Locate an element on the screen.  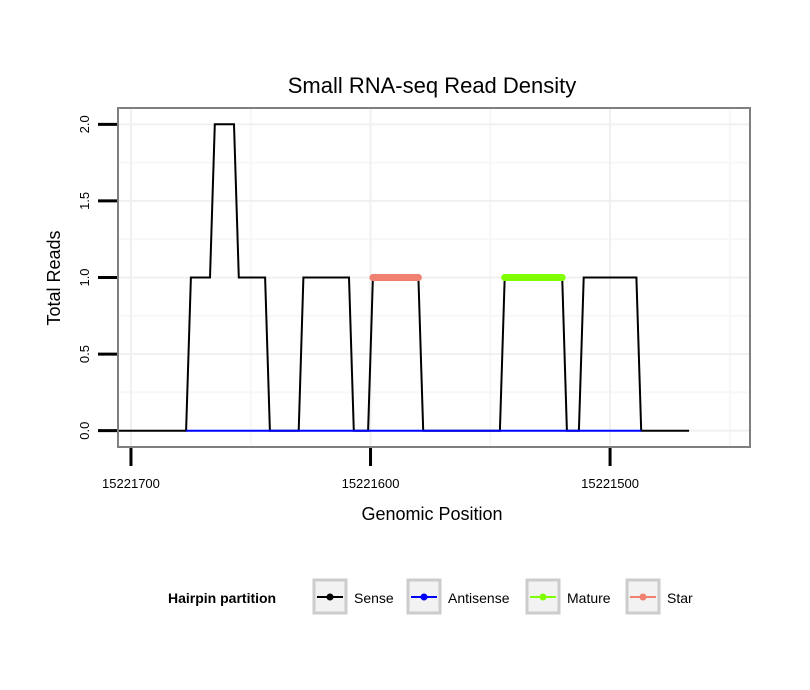
x-tick-label: 15221500 is located at coordinates (610, 483).